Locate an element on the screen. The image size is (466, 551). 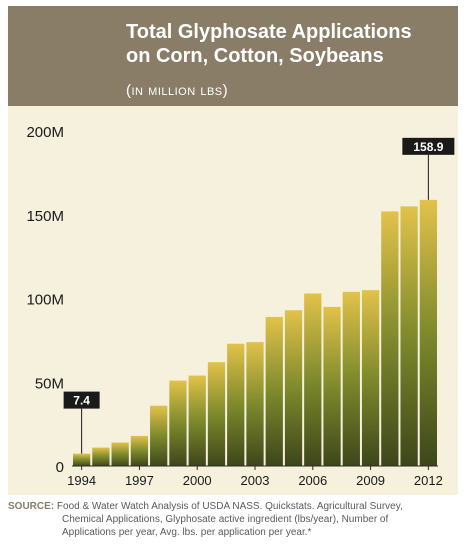
y-tick-label: 0 is located at coordinates (60, 467).